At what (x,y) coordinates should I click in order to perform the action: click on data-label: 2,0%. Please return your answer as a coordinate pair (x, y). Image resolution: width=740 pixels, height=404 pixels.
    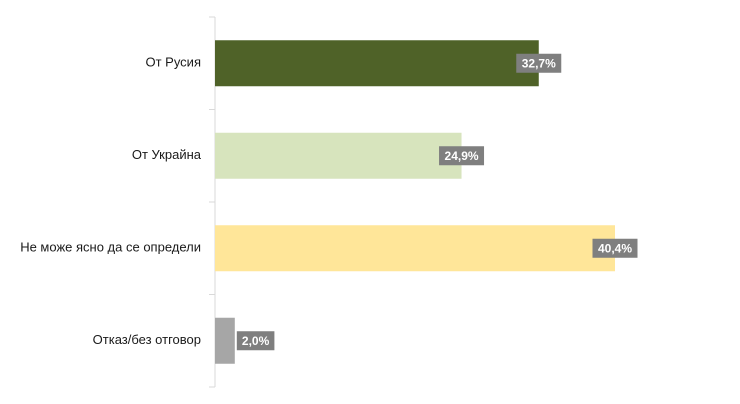
    Looking at the image, I should click on (256, 341).